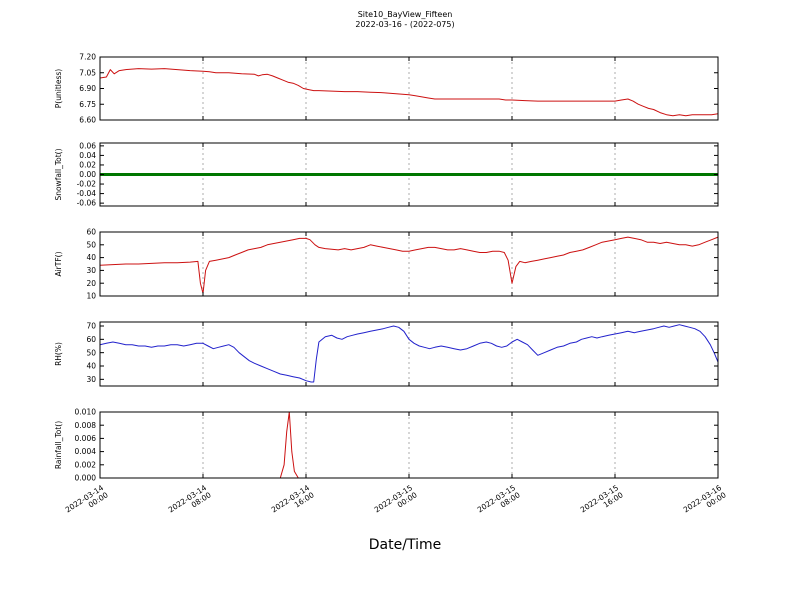 The width and height of the screenshot is (800, 600). Describe the element at coordinates (86, 412) in the screenshot. I see `y-tick-label: 0.010` at that location.